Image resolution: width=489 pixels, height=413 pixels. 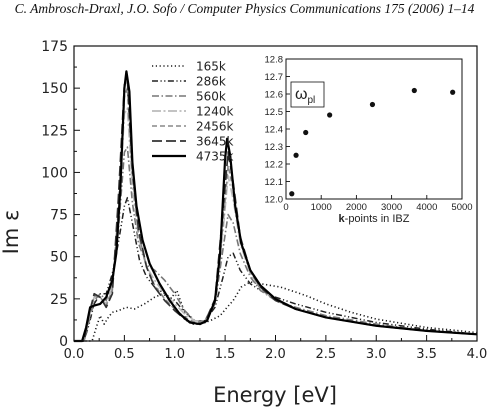 What do you see at coordinates (321, 207) in the screenshot?
I see `inset-x-tick-label: 1000` at bounding box center [321, 207].